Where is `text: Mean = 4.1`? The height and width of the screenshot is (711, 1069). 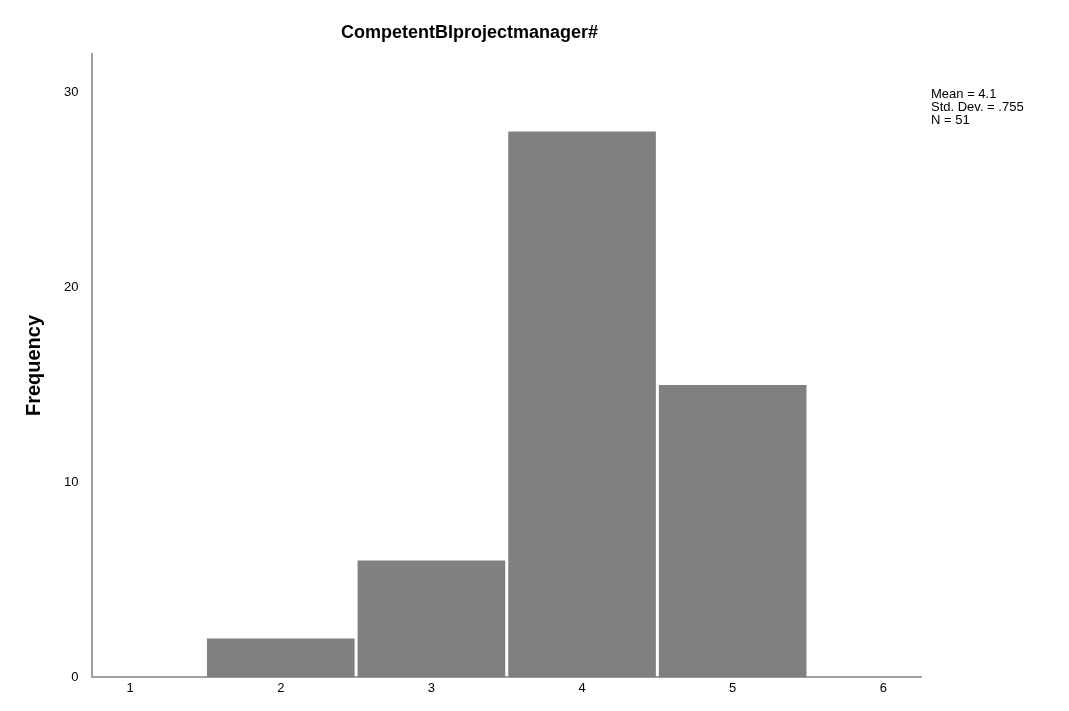 text: Mean = 4.1 is located at coordinates (964, 94).